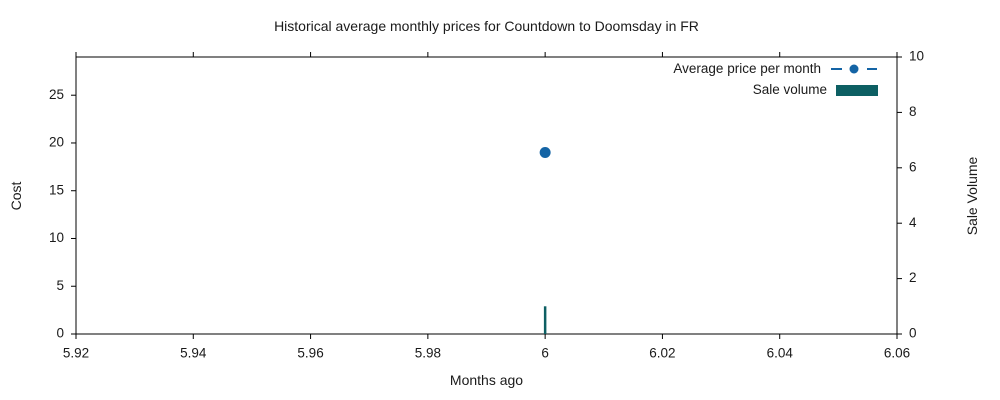  Describe the element at coordinates (486, 380) in the screenshot. I see `x-axis-label: Months ago` at that location.